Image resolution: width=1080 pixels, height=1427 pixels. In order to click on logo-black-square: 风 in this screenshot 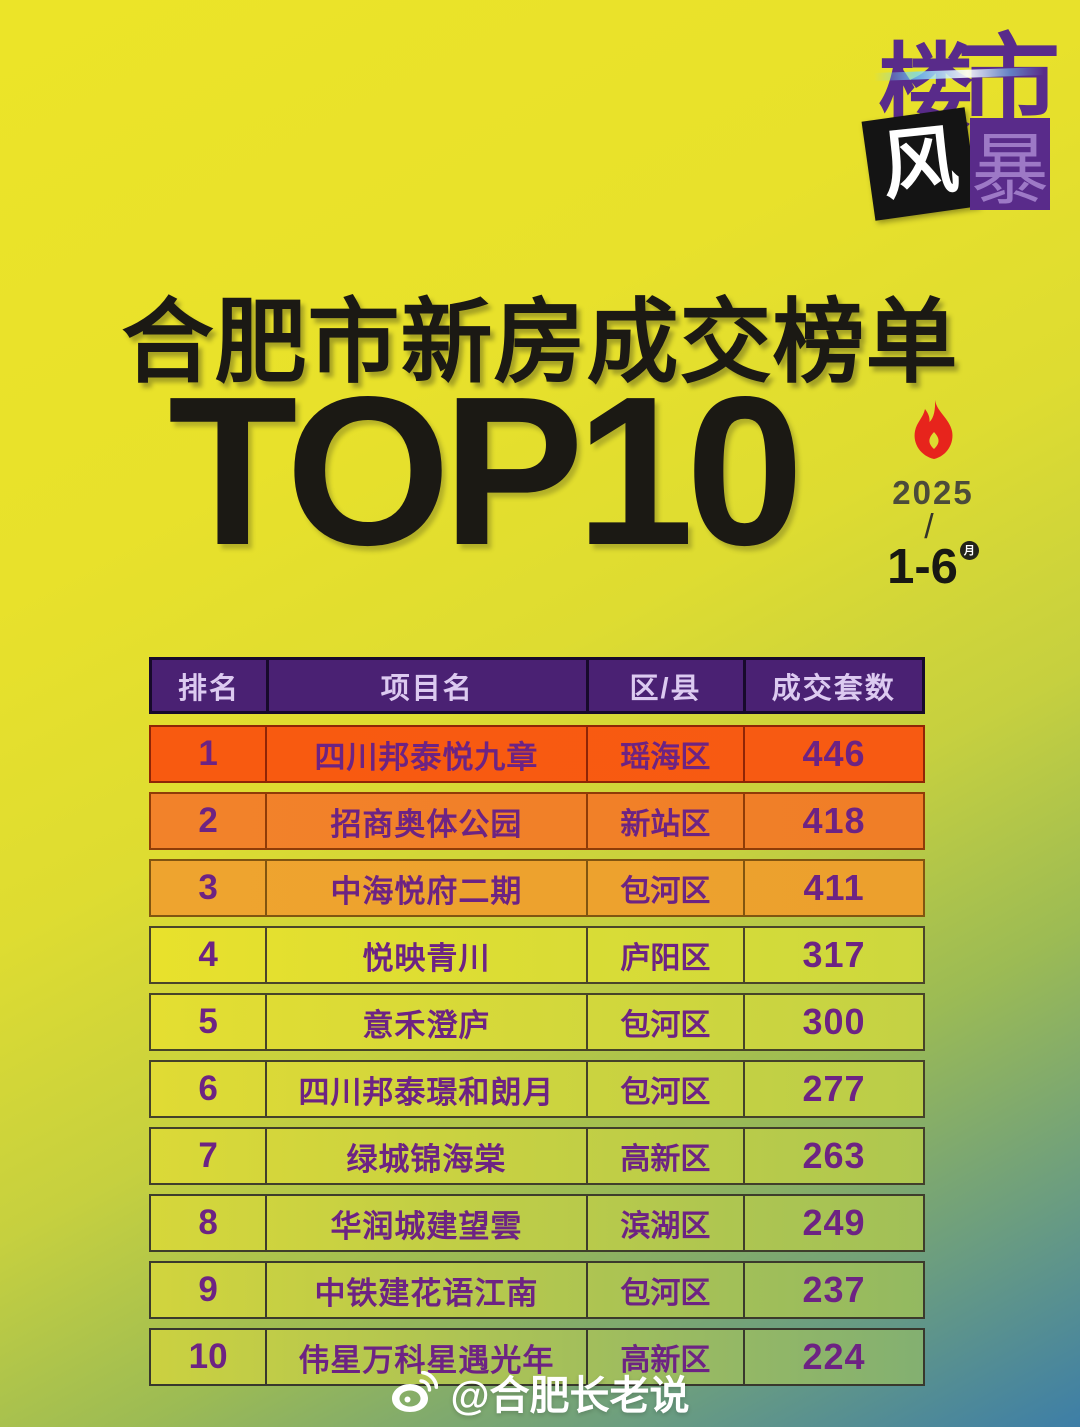, I will do `click(920, 164)`.